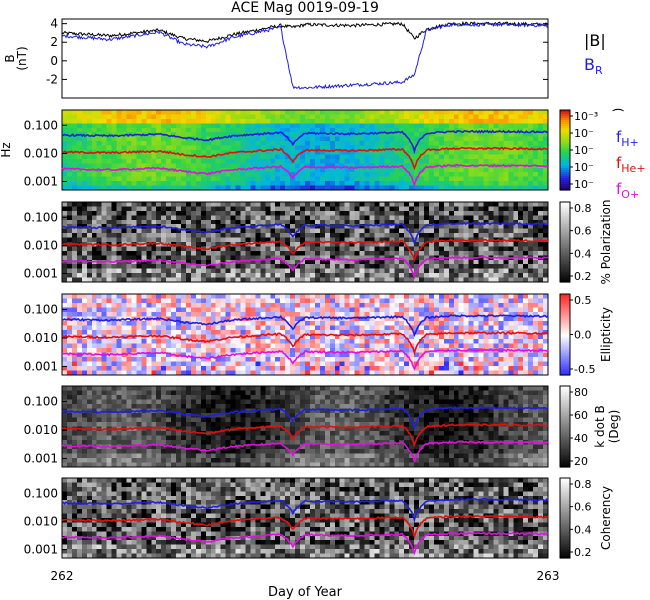 The width and height of the screenshot is (650, 600). Describe the element at coordinates (305, 142) in the screenshot. I see `gyro-line-f-h` at that location.